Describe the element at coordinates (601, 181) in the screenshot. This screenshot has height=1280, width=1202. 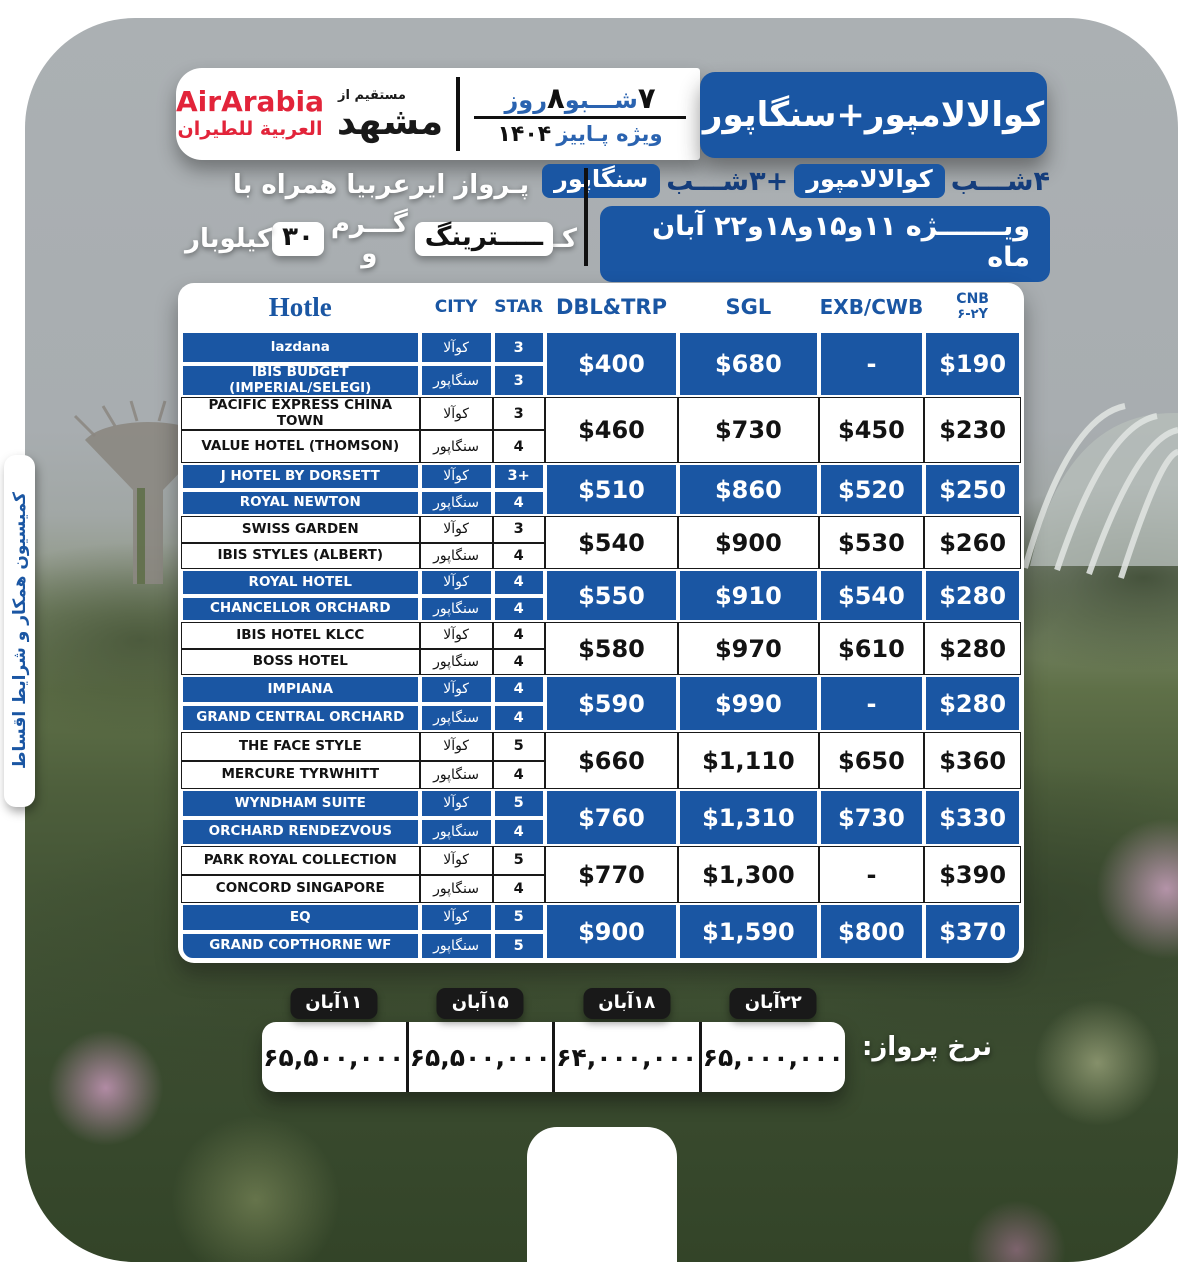
I see `sg-pill: سنگاپور` at that location.